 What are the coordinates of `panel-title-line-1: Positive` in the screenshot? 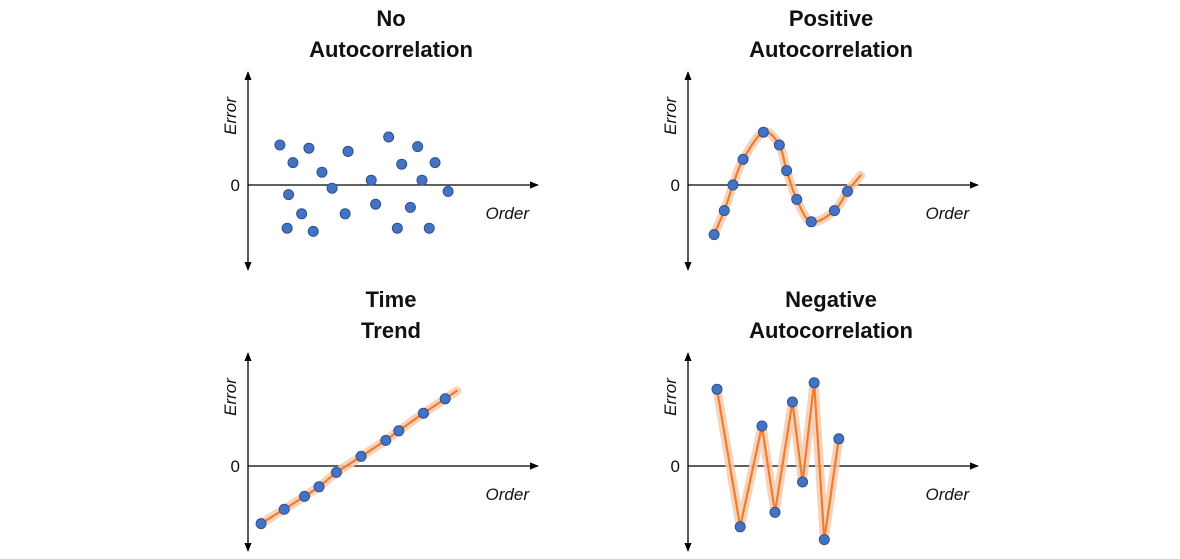 It's located at (831, 18).